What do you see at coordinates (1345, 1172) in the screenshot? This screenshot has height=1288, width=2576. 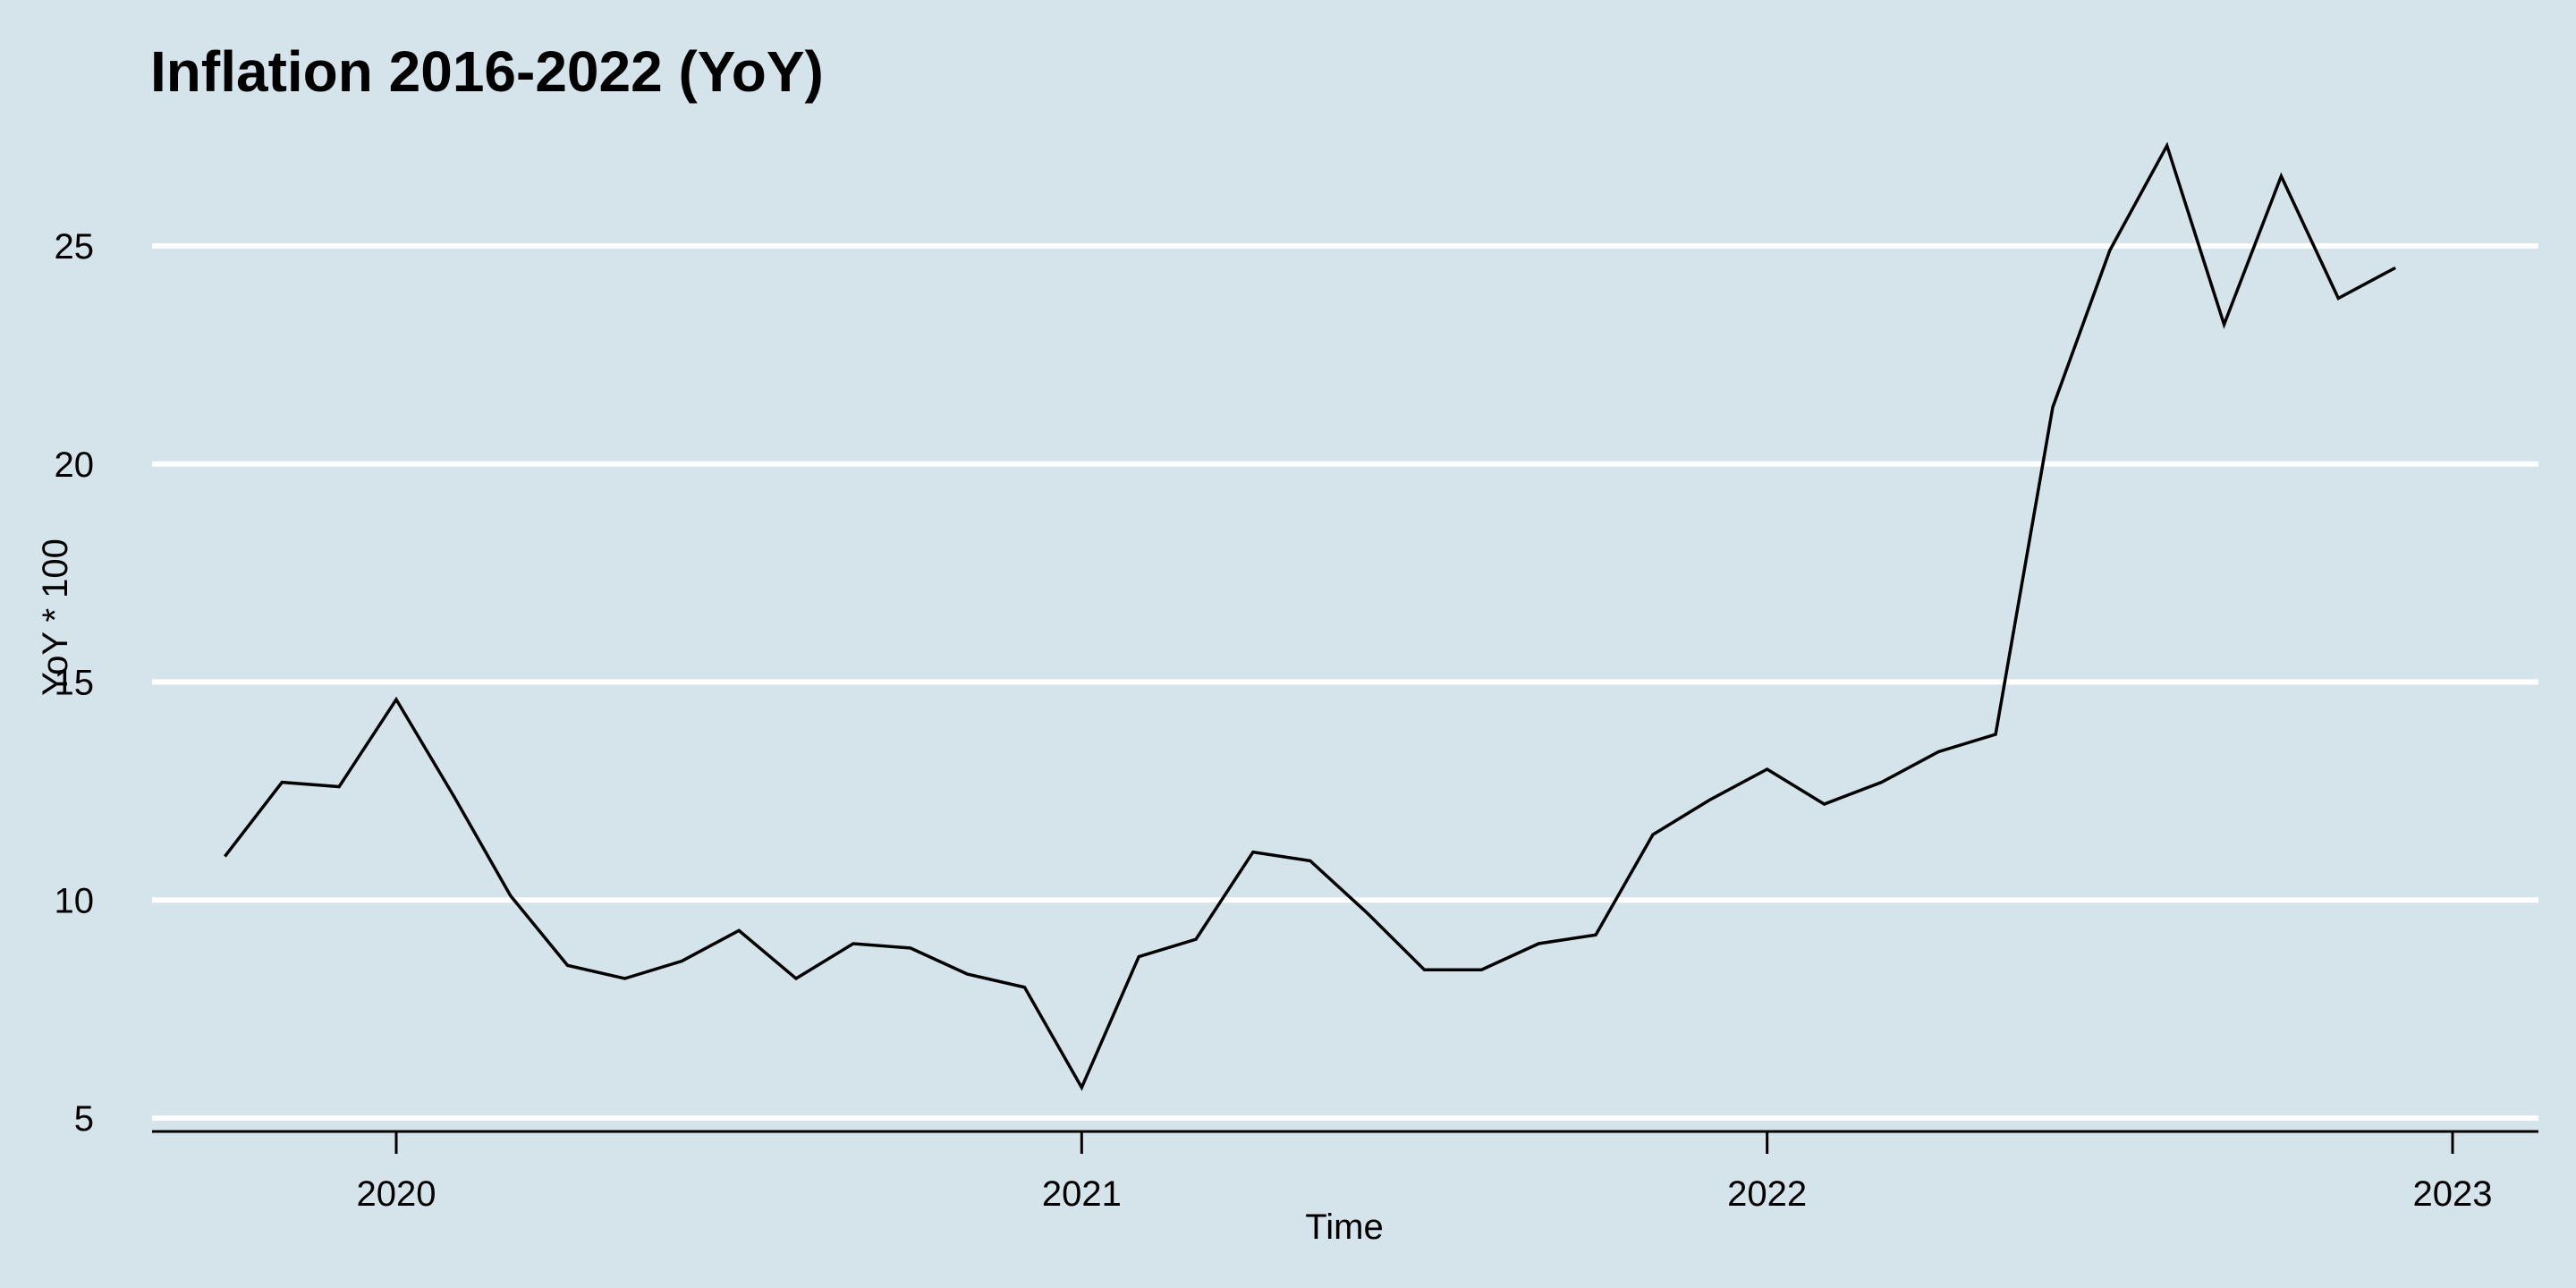 I see `x-axis: 2020 2021 2022 2023` at bounding box center [1345, 1172].